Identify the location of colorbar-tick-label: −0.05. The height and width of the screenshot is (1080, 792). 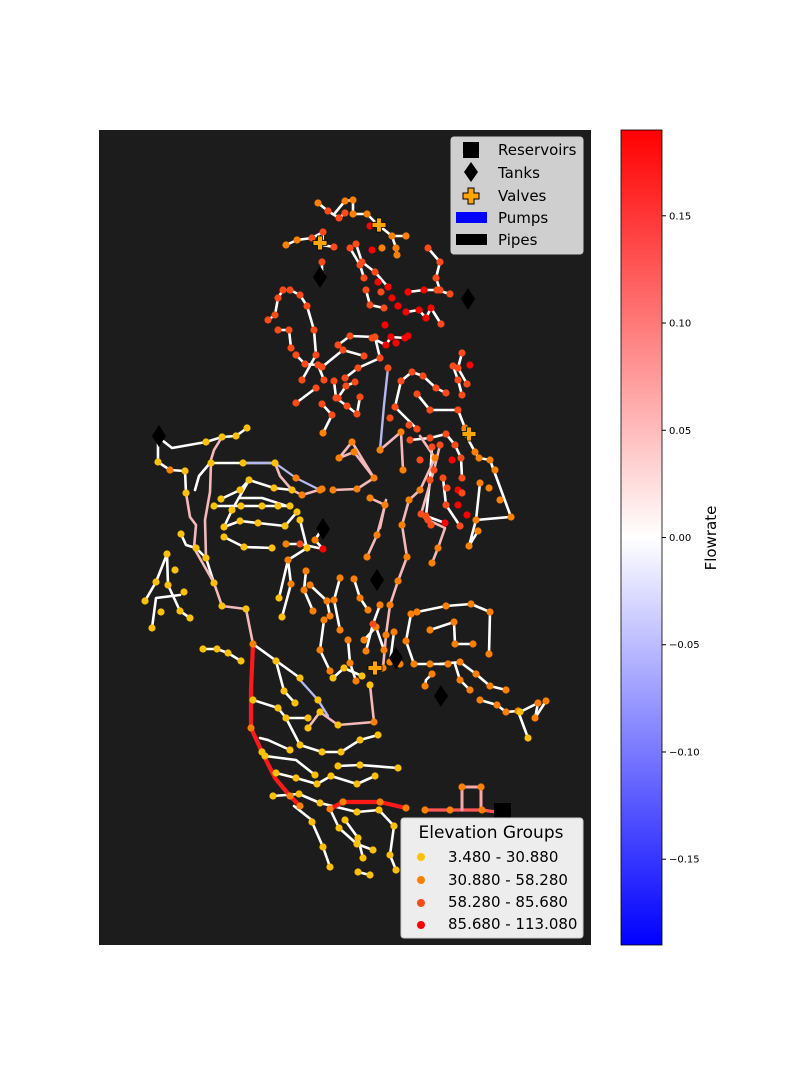
(684, 645).